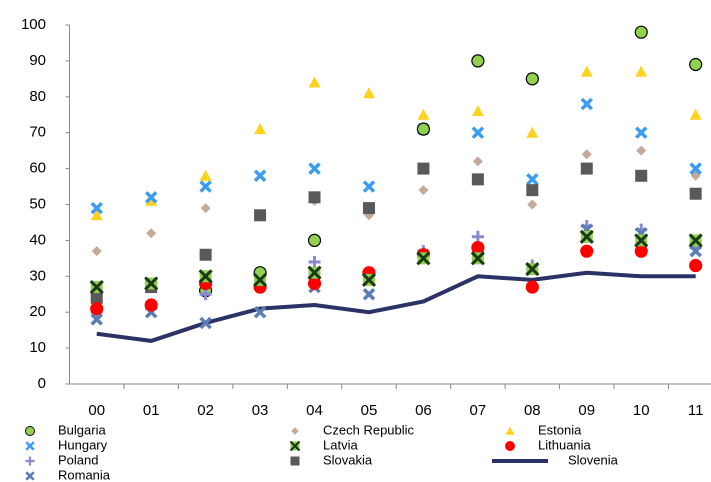 The image size is (711, 482). What do you see at coordinates (37, 132) in the screenshot?
I see `y-tick-label: 70` at bounding box center [37, 132].